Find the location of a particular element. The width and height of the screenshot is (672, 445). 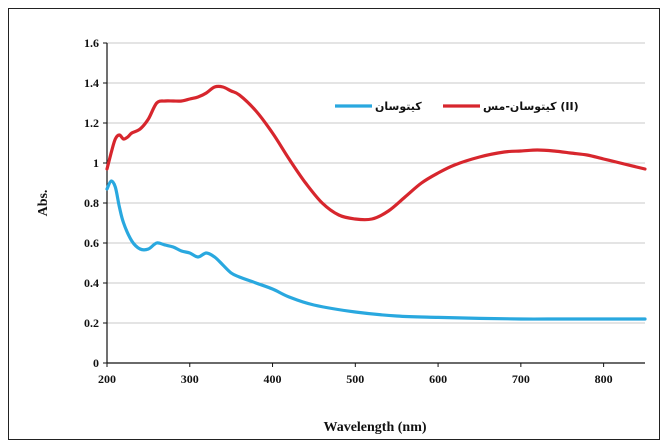

y-axis-title: Abs. is located at coordinates (43, 203).